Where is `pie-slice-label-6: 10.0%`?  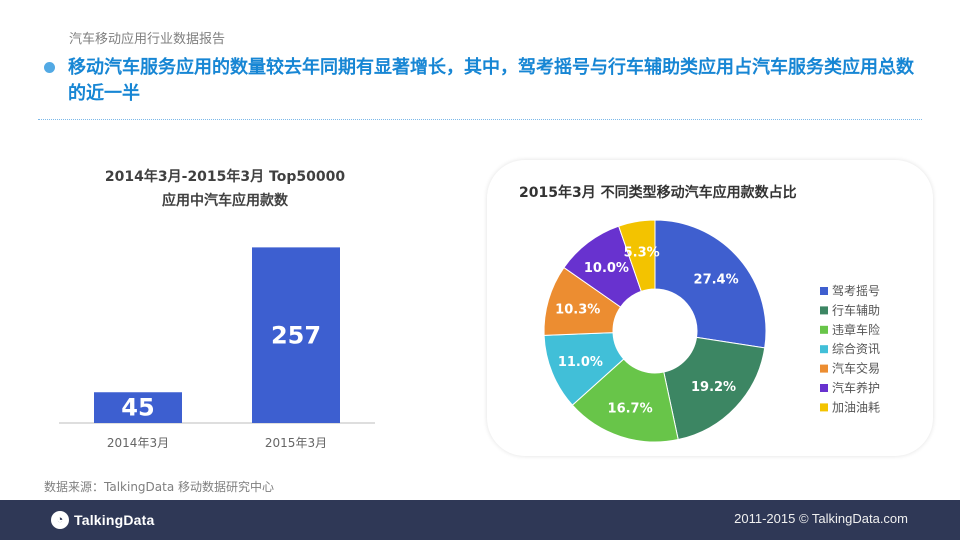
pie-slice-label-6: 10.0% is located at coordinates (606, 268).